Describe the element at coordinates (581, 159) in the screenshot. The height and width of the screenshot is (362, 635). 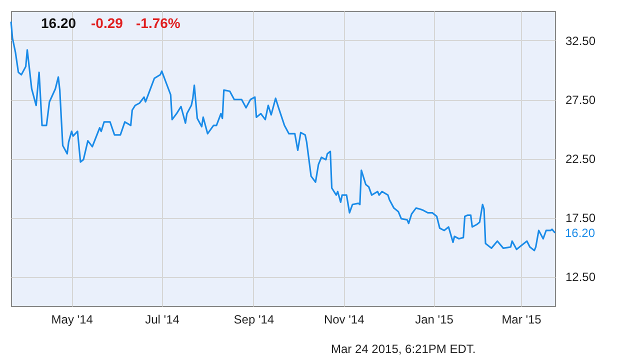
I see `y-tick-label: 22.50` at that location.